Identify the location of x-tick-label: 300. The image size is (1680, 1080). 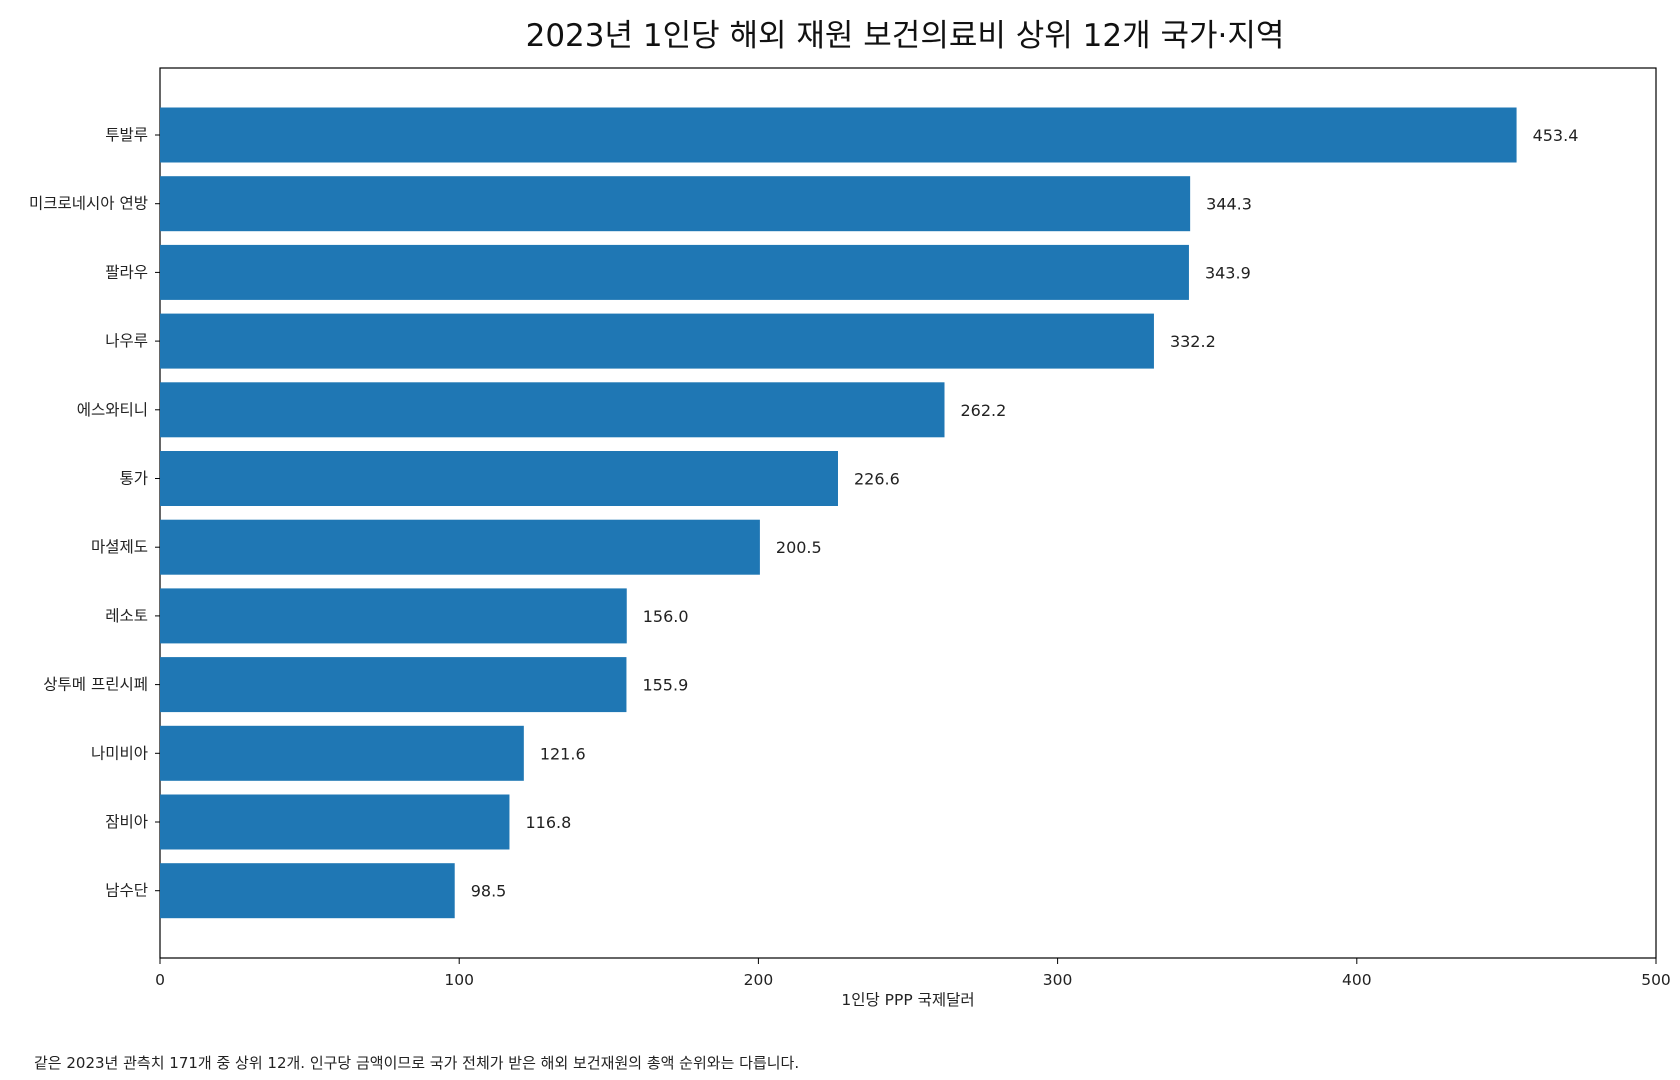
(1058, 980).